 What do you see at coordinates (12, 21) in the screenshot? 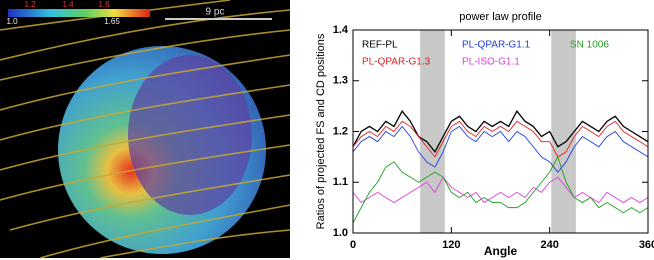
I see `colorbar-label: 1.0` at bounding box center [12, 21].